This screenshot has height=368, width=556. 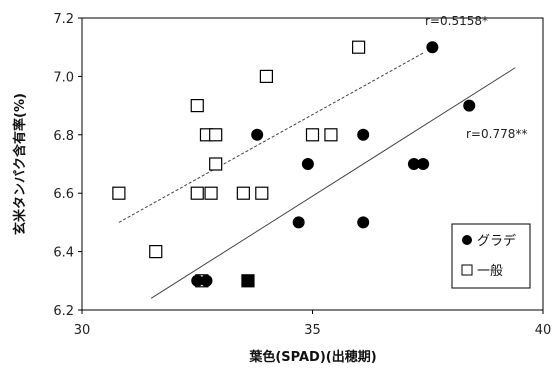 I want to click on legend-marker-general, so click(x=467, y=270).